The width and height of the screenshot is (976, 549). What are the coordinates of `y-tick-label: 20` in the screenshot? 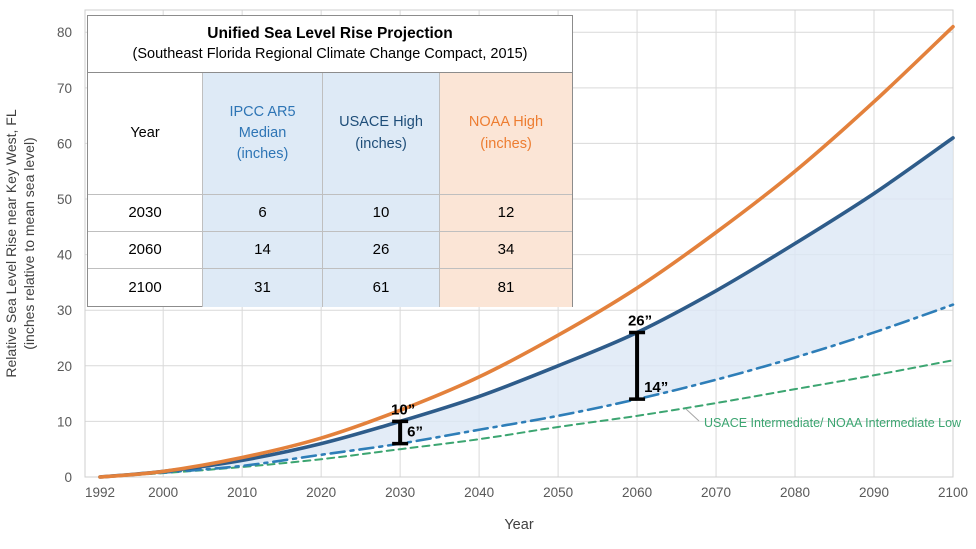 It's located at (64, 366).